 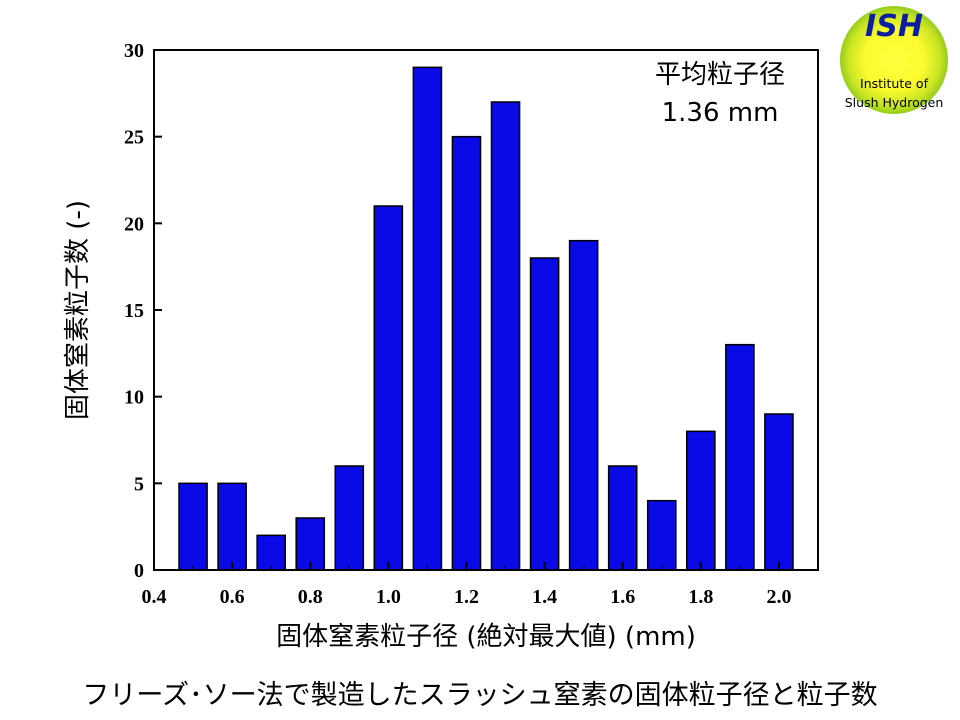 What do you see at coordinates (720, 113) in the screenshot?
I see `mean-size-value: 1.36 mm` at bounding box center [720, 113].